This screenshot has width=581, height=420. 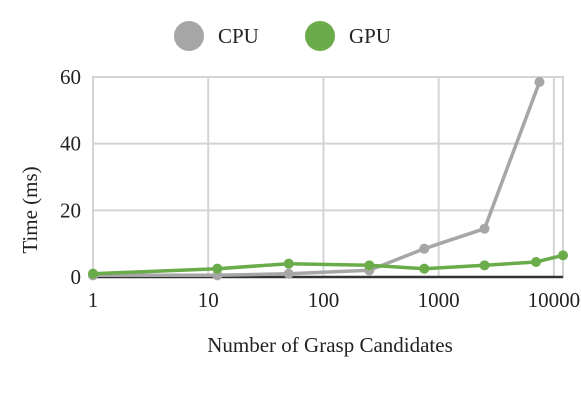 What do you see at coordinates (70, 210) in the screenshot?
I see `y-tick-label: 20` at bounding box center [70, 210].